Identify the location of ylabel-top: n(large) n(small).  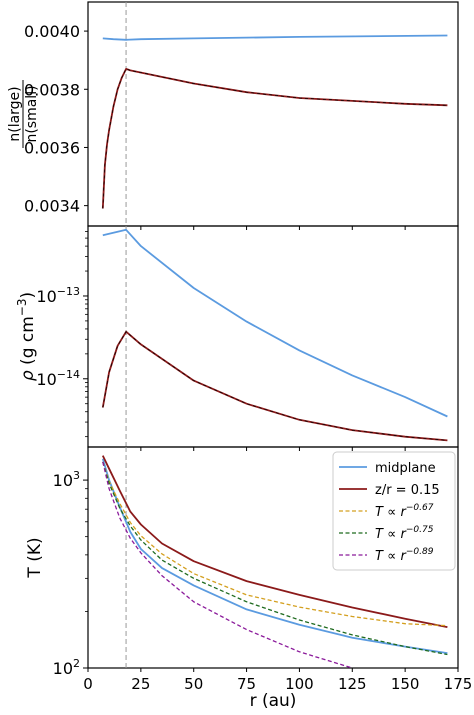
(23, 114).